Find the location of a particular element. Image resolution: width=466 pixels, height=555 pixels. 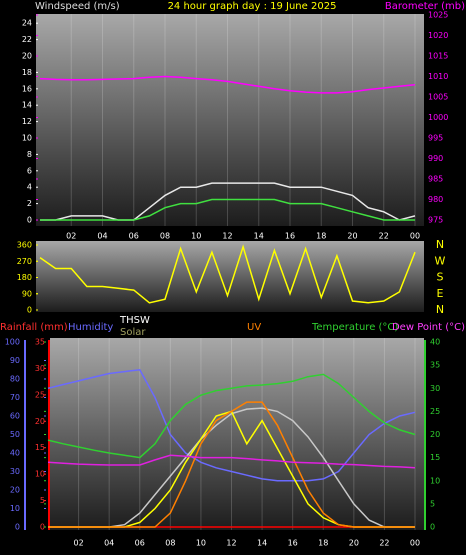

legend-label: Solar is located at coordinates (133, 332).